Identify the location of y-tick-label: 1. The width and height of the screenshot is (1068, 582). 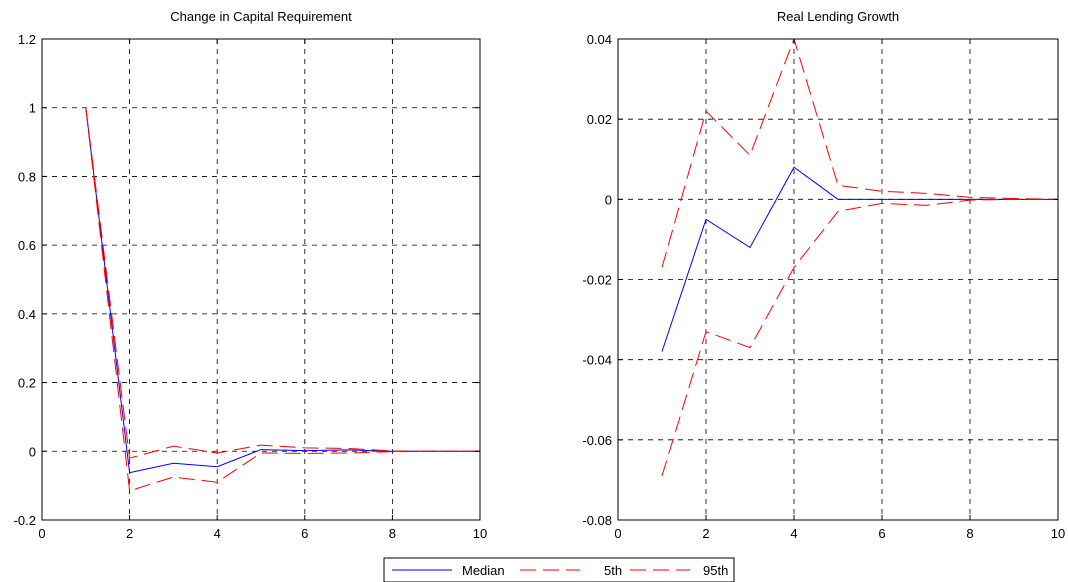
(32, 108).